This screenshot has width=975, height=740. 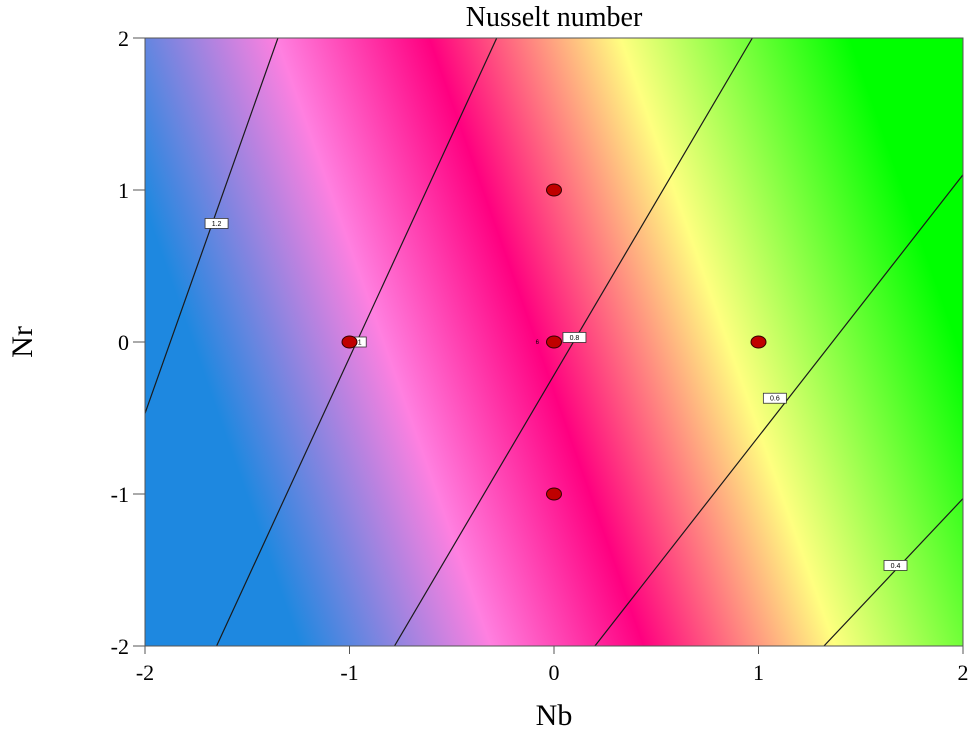 I want to click on svg-text: 0.6, so click(x=775, y=399).